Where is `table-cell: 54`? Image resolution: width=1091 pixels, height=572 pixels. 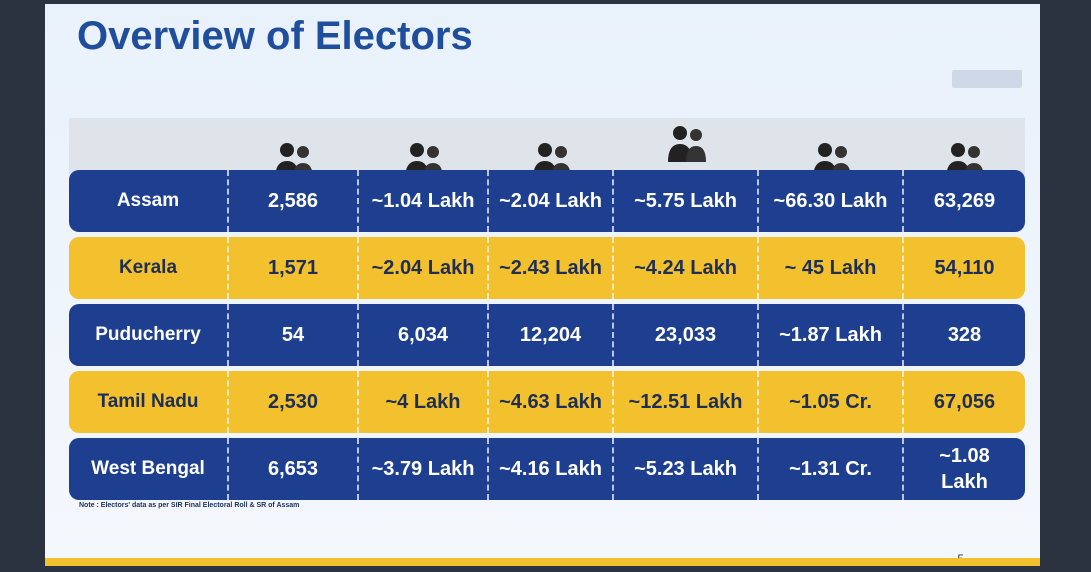 table-cell: 54 is located at coordinates (294, 335).